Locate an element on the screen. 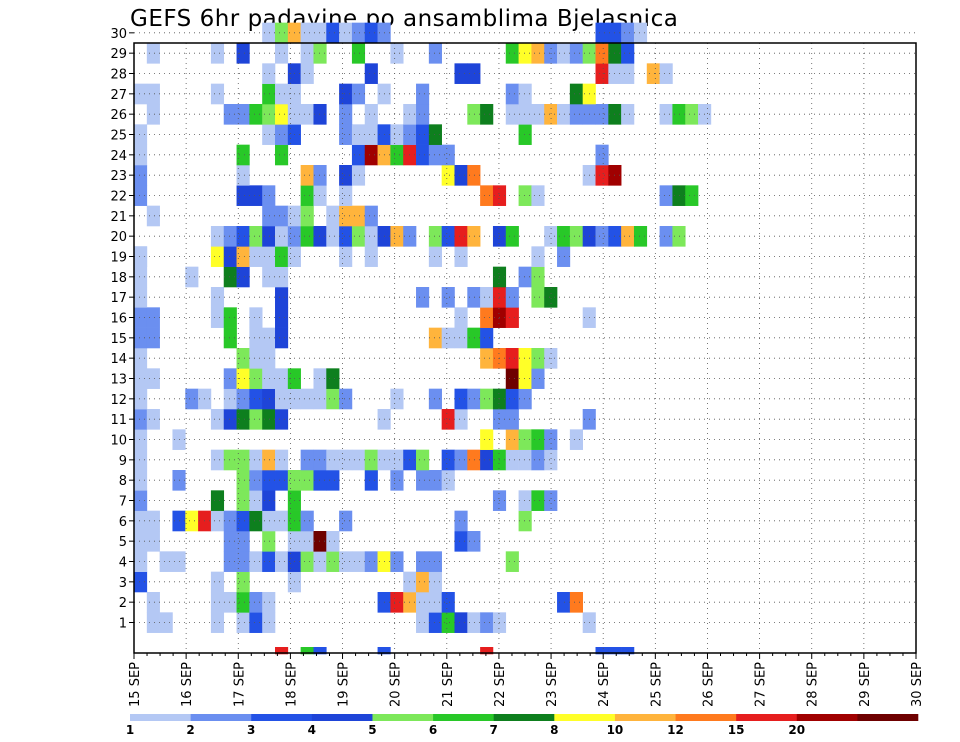 Image resolution: width=960 pixels, height=742 pixels. y-tick-label: 19 is located at coordinates (118, 258).